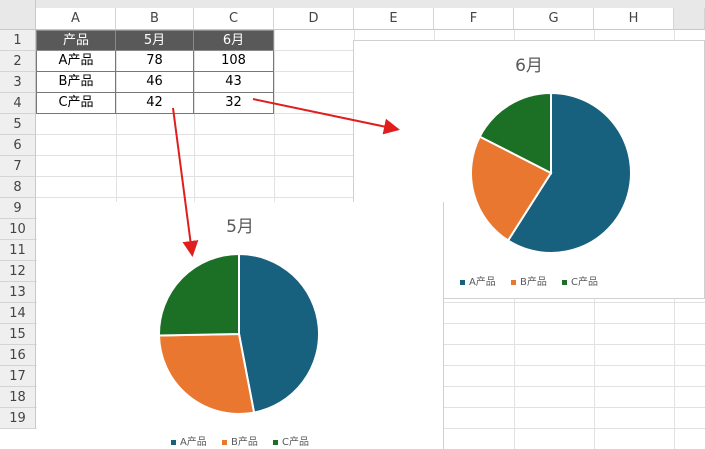  What do you see at coordinates (155, 40) in the screenshot?
I see `table-header-may: 5月` at bounding box center [155, 40].